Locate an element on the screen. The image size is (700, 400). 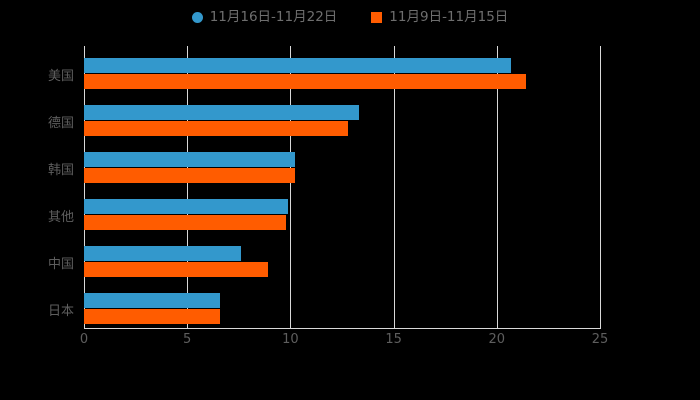
chart-legend: 11月16日-11月22日 11月9日-11月15日 is located at coordinates (350, 17).